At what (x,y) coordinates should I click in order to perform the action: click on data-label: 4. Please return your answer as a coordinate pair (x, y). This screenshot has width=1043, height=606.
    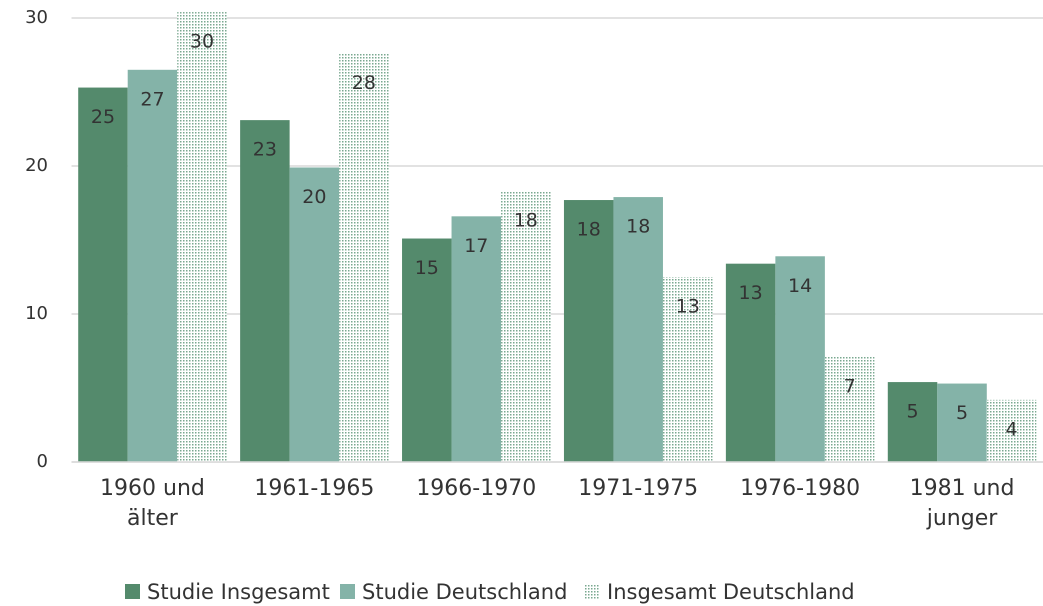
    Looking at the image, I should click on (1011, 429).